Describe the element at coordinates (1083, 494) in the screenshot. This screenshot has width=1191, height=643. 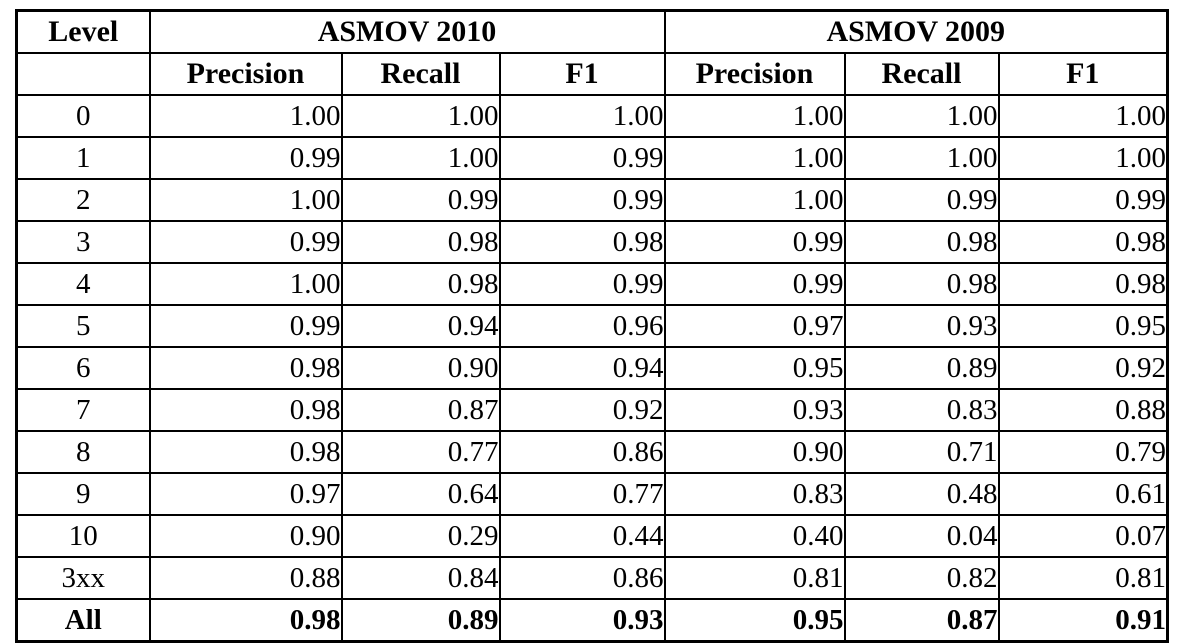
I see `value-cell: 0.61` at that location.